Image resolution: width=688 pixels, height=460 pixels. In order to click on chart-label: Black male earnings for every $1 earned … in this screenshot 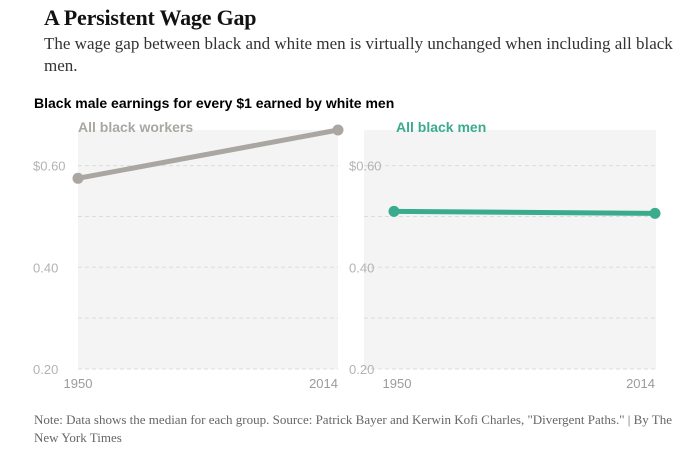, I will do `click(214, 103)`.